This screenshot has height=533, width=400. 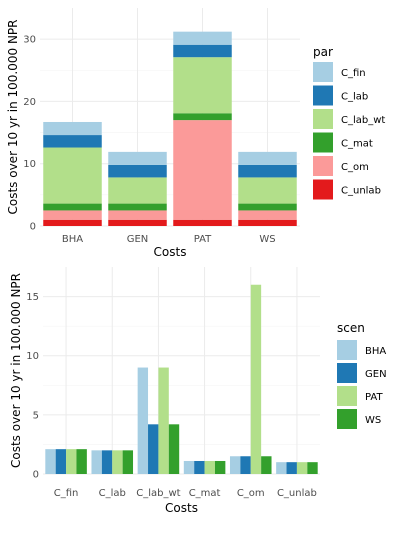 I want to click on bar-C_lab-WS, so click(x=128, y=462).